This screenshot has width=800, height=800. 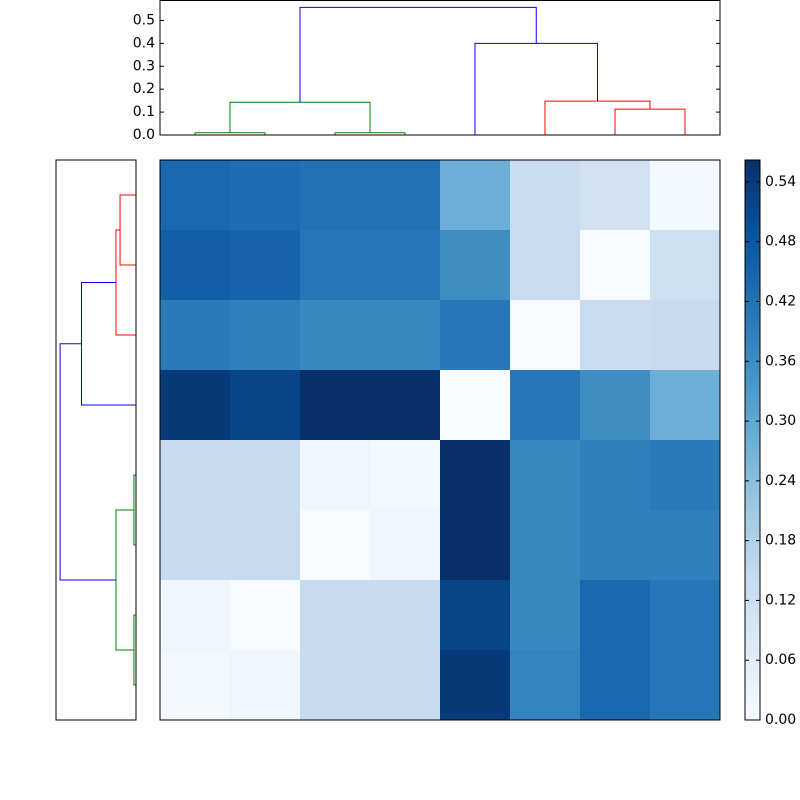 I want to click on colorbar-tick-label: 0.42, so click(x=780, y=301).